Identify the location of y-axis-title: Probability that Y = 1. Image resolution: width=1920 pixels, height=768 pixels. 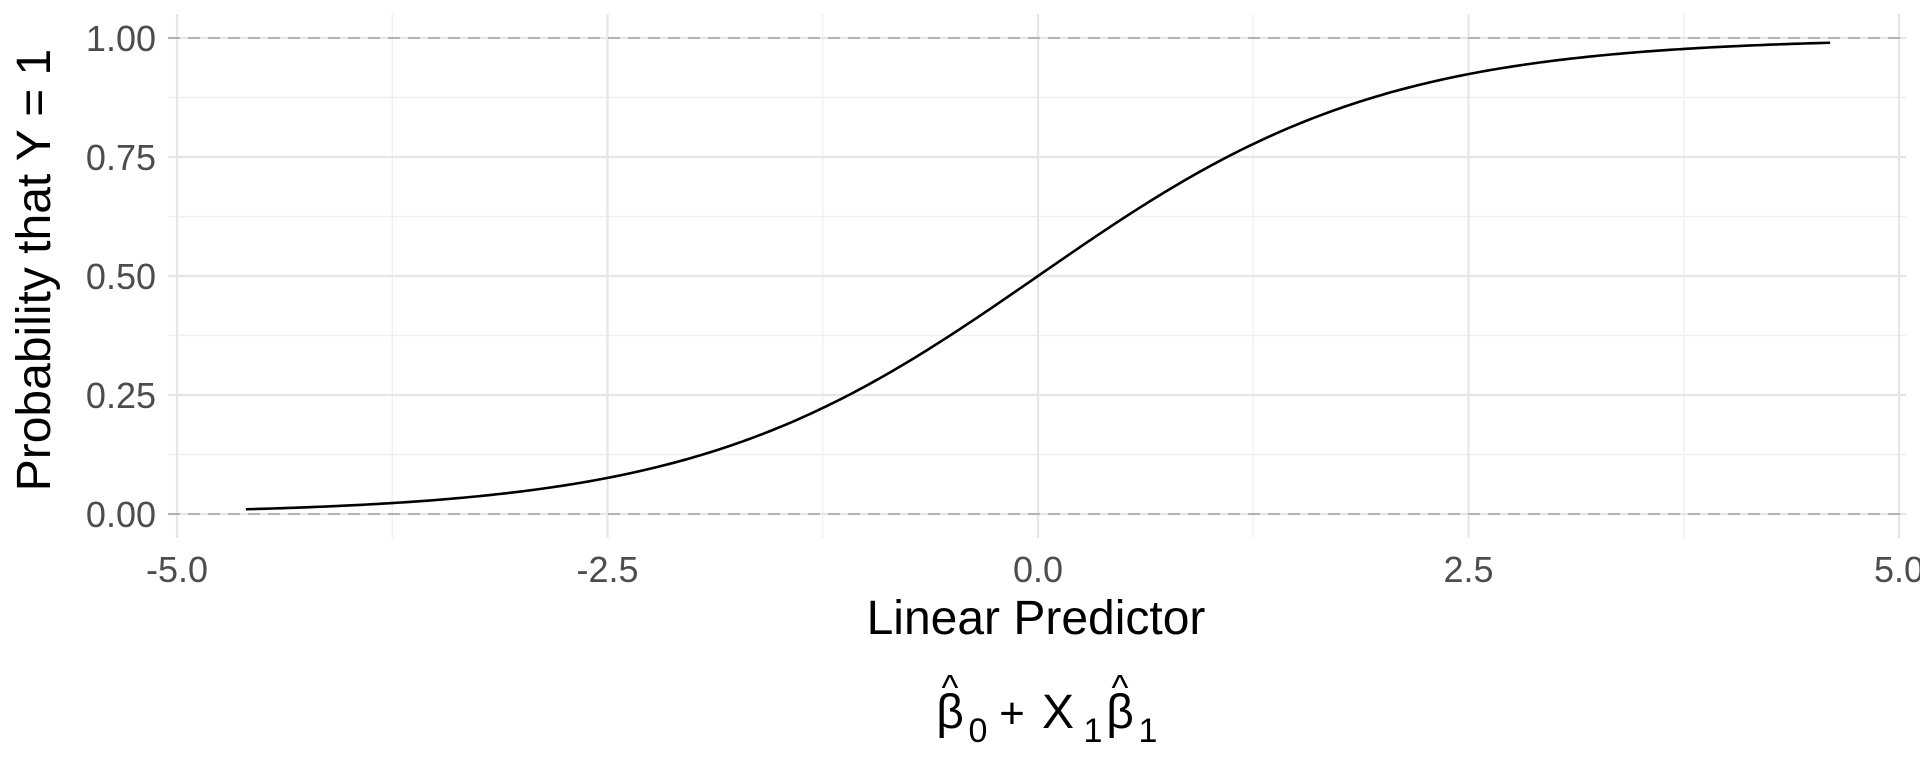
(34, 270).